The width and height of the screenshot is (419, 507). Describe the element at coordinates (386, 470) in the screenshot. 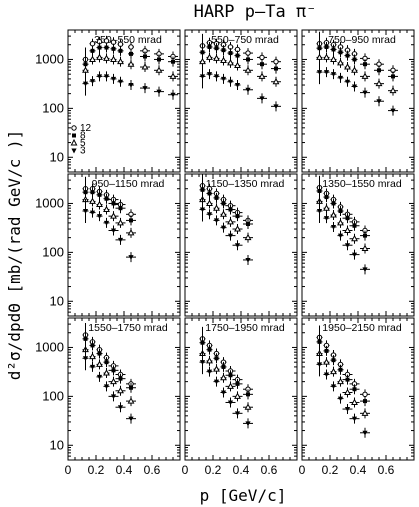

I see `x-tick-label: 0.6` at that location.